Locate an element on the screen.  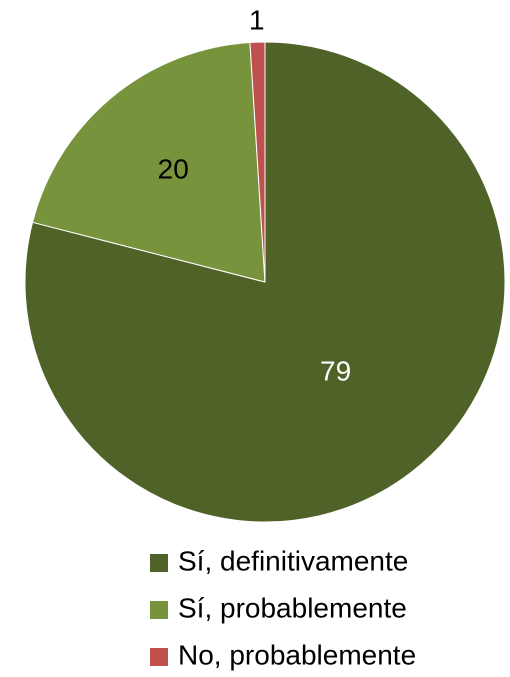
data-label: 20 is located at coordinates (173, 168).